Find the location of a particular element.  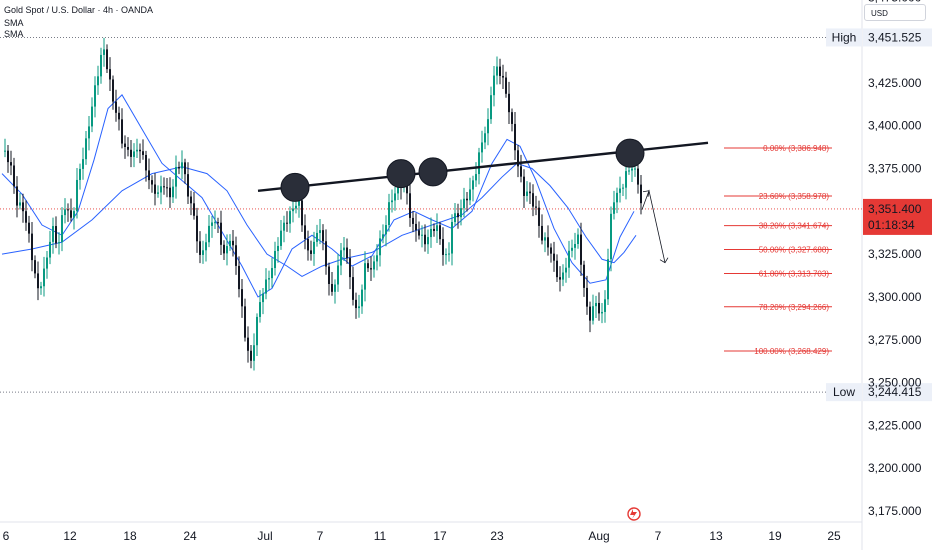

indicator-sma-1: SMA is located at coordinates (14, 23).